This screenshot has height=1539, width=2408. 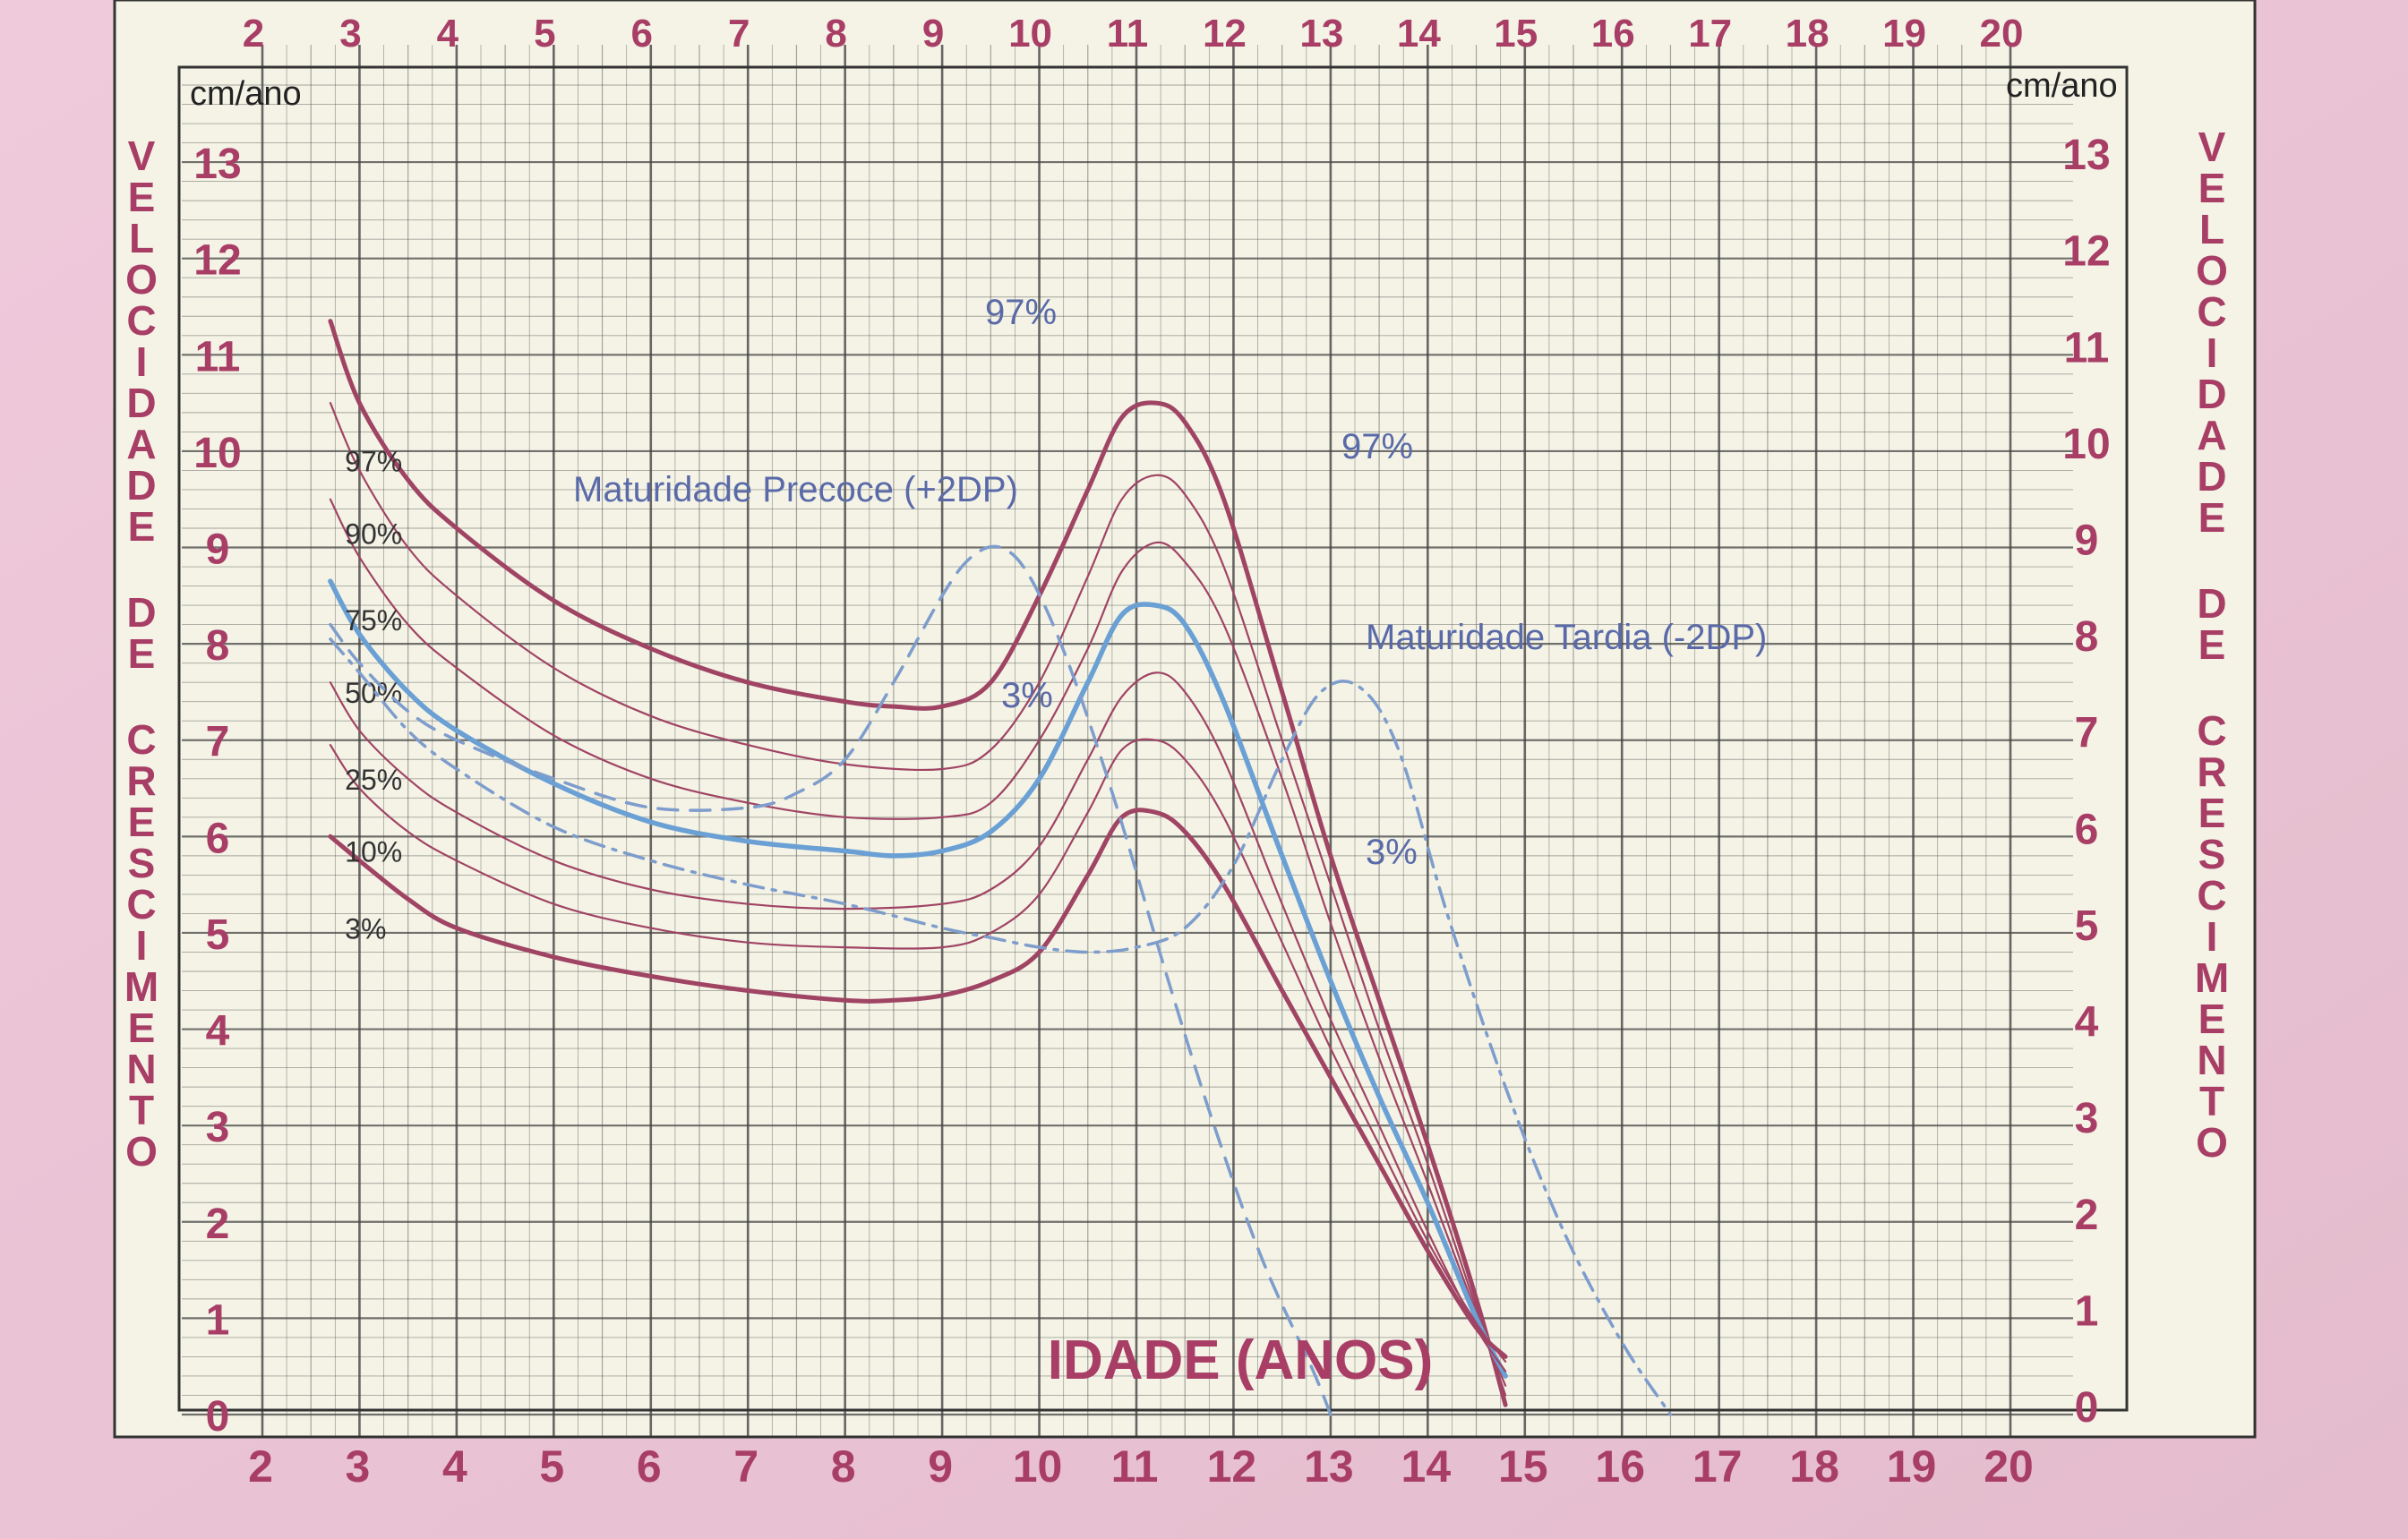 What do you see at coordinates (2212, 270) in the screenshot?
I see `y-axis-title-letter: O` at bounding box center [2212, 270].